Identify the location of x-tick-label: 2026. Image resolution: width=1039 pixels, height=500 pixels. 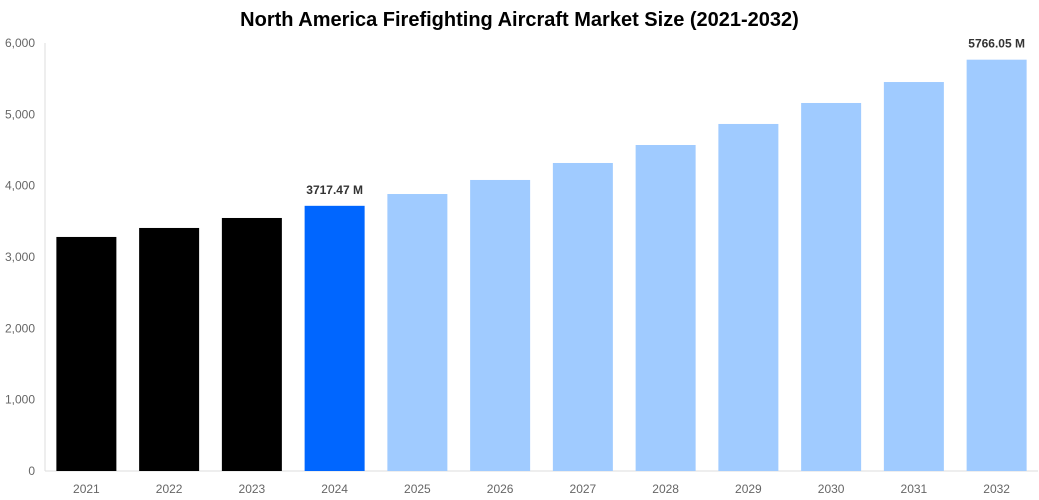
(500, 489).